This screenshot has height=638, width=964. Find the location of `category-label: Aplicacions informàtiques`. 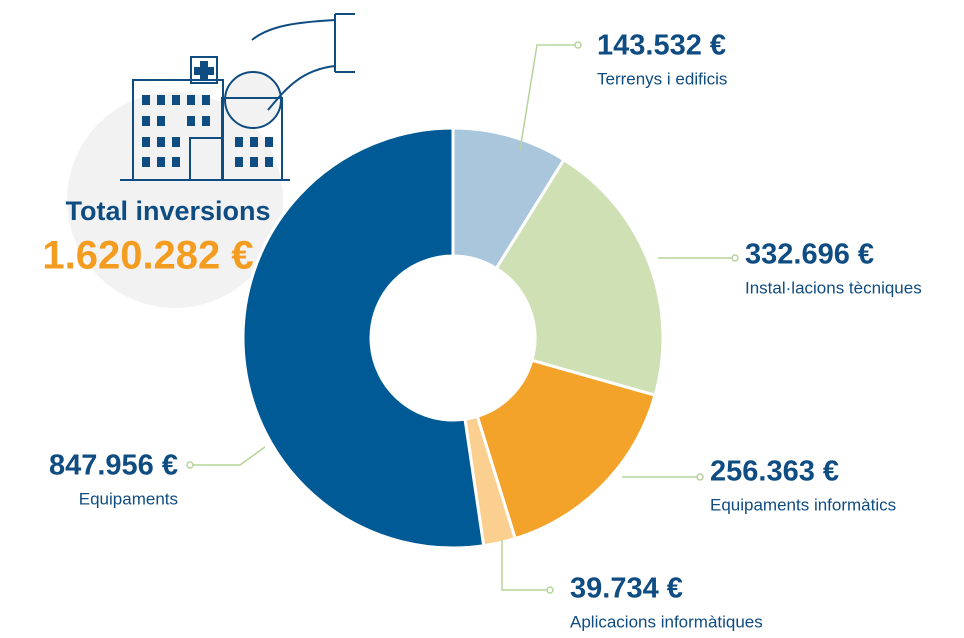

category-label: Aplicacions informàtiques is located at coordinates (666, 621).